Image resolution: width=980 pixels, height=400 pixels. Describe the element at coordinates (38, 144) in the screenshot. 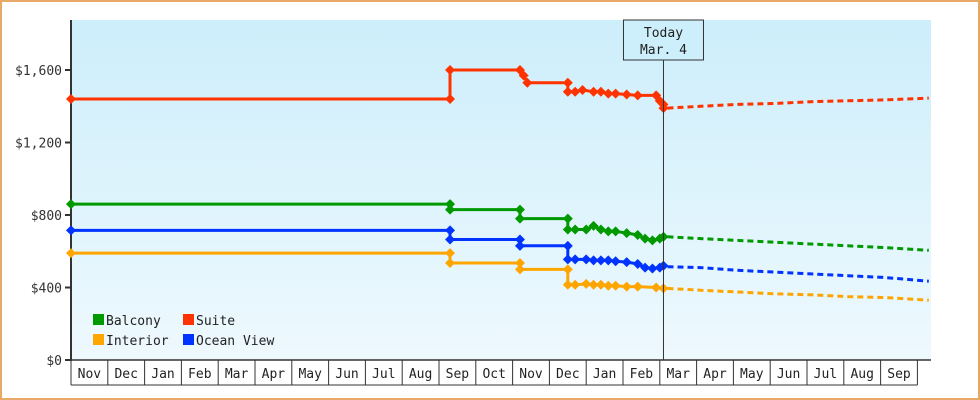

I see `y-tick-label: $1,200` at that location.